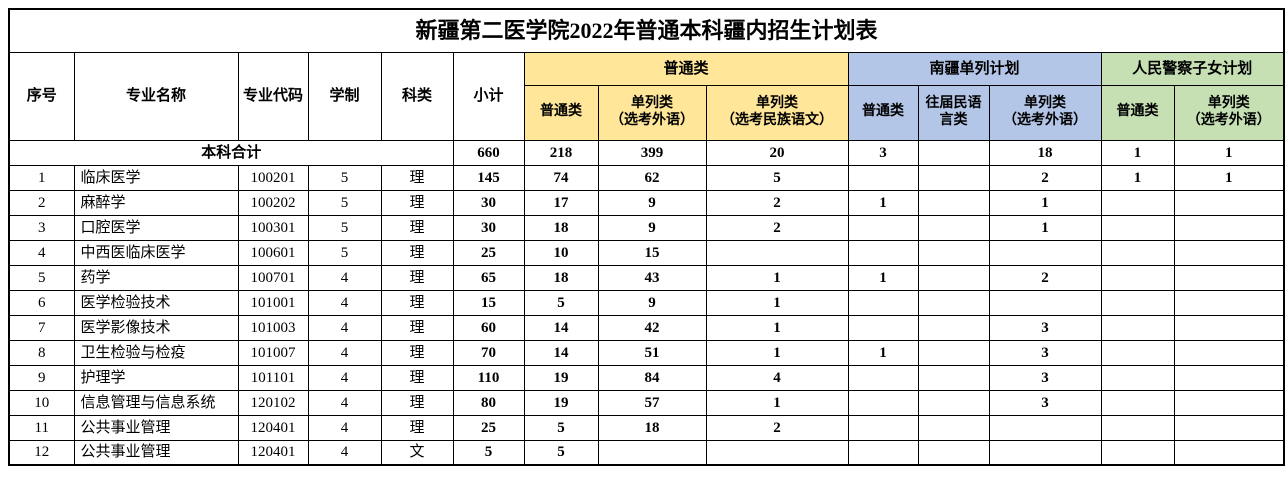  I want to click on col-header-years: 学制, so click(344, 96).